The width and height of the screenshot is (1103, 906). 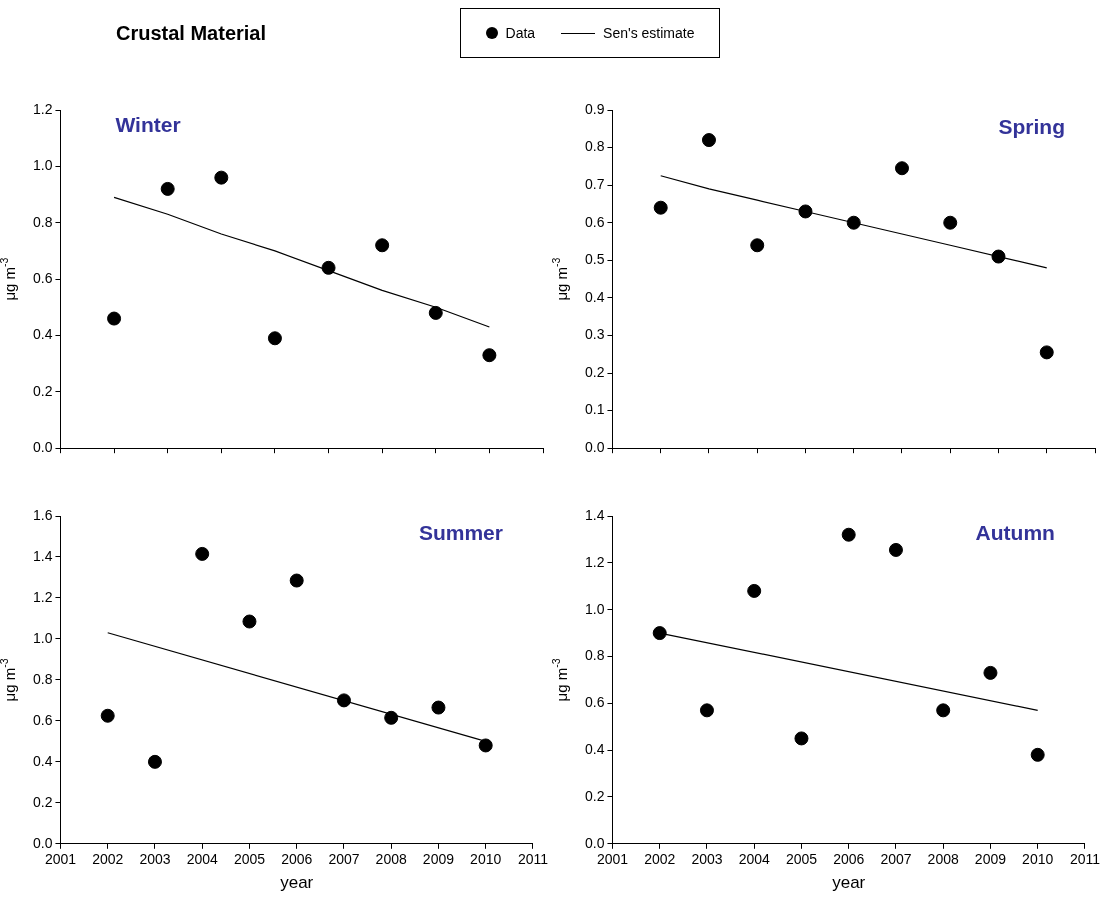 I want to click on chart-title: Winter, so click(x=148, y=124).